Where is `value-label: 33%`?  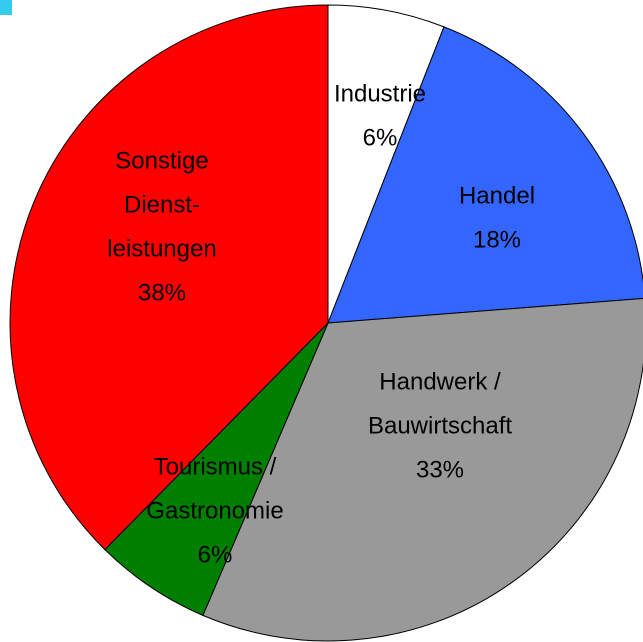
value-label: 33% is located at coordinates (440, 469).